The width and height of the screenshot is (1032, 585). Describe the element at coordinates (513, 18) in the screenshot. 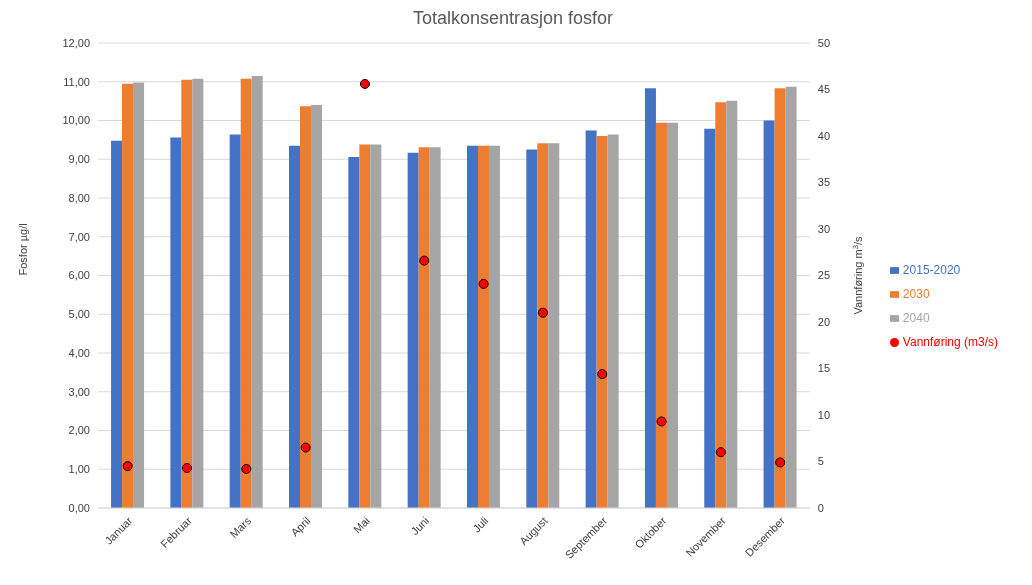

I see `chart-title: Totalkonsentrasjon fosfor` at that location.